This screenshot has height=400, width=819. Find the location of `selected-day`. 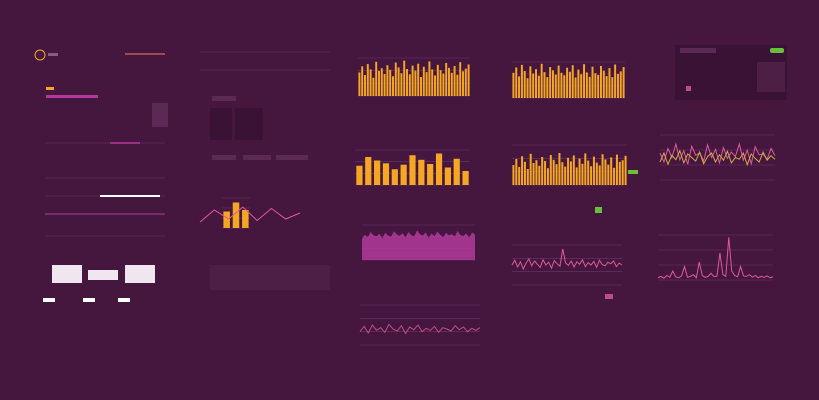

selected-day is located at coordinates (688, 88).